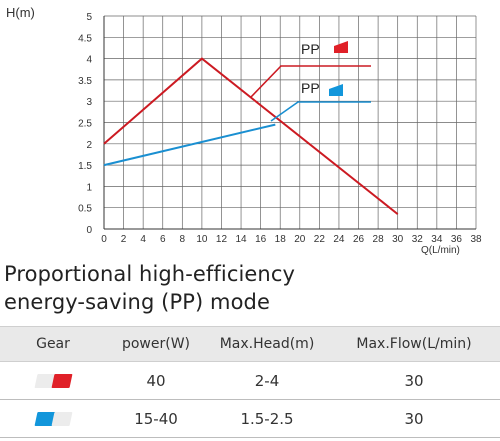 The image size is (500, 441). Describe the element at coordinates (398, 239) in the screenshot. I see `x-tick-label: 30` at that location.